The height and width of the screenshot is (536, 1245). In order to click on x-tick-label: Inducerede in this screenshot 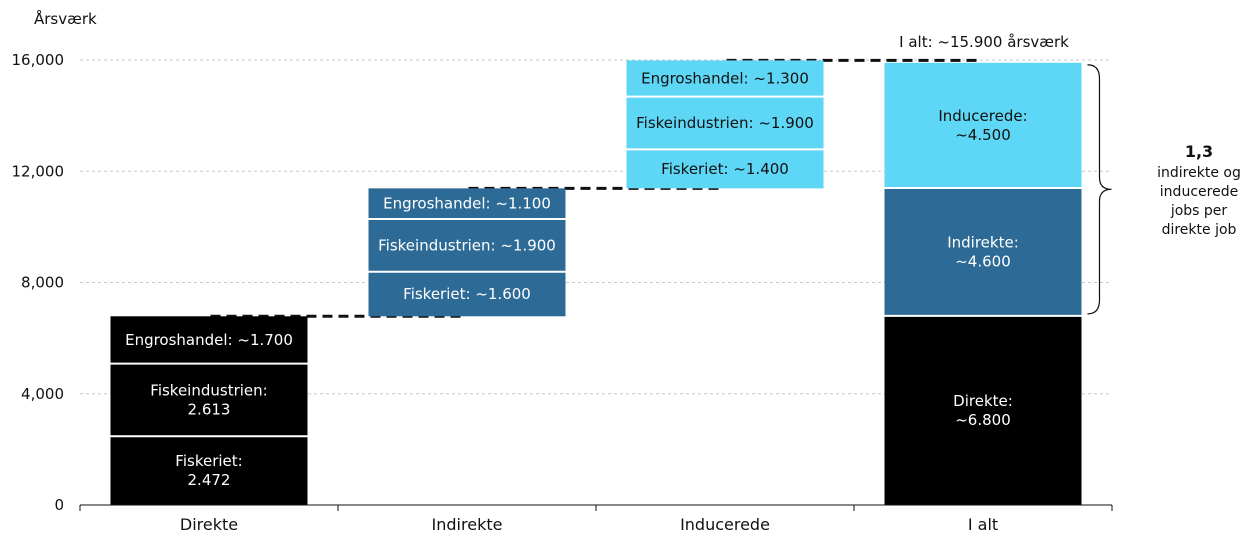, I will do `click(725, 524)`.